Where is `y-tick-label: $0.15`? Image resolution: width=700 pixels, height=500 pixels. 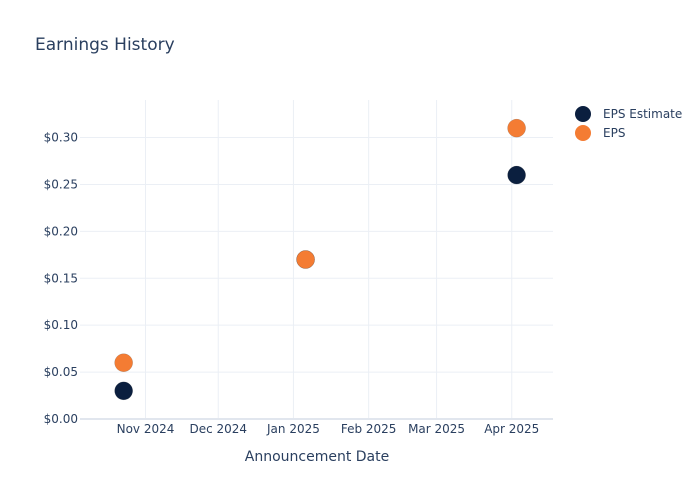 y-tick-label: $0.15 is located at coordinates (61, 278).